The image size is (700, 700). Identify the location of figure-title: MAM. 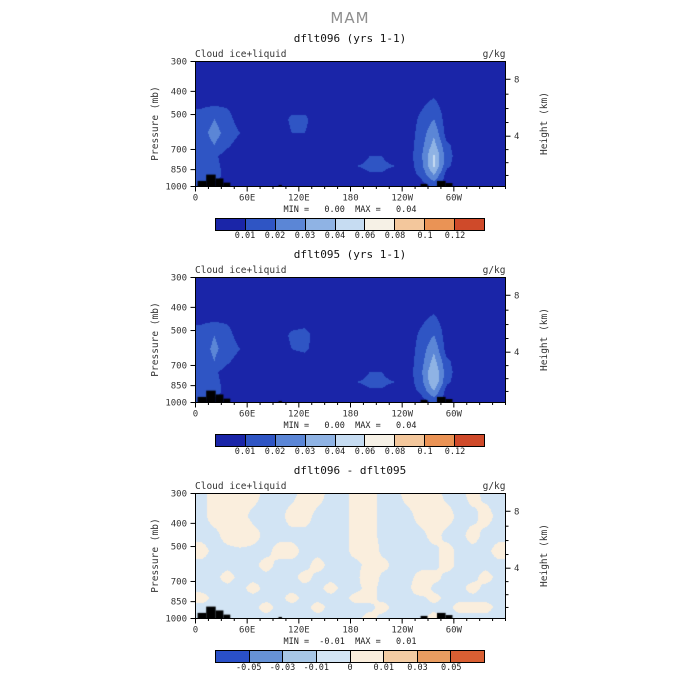
(350, 18).